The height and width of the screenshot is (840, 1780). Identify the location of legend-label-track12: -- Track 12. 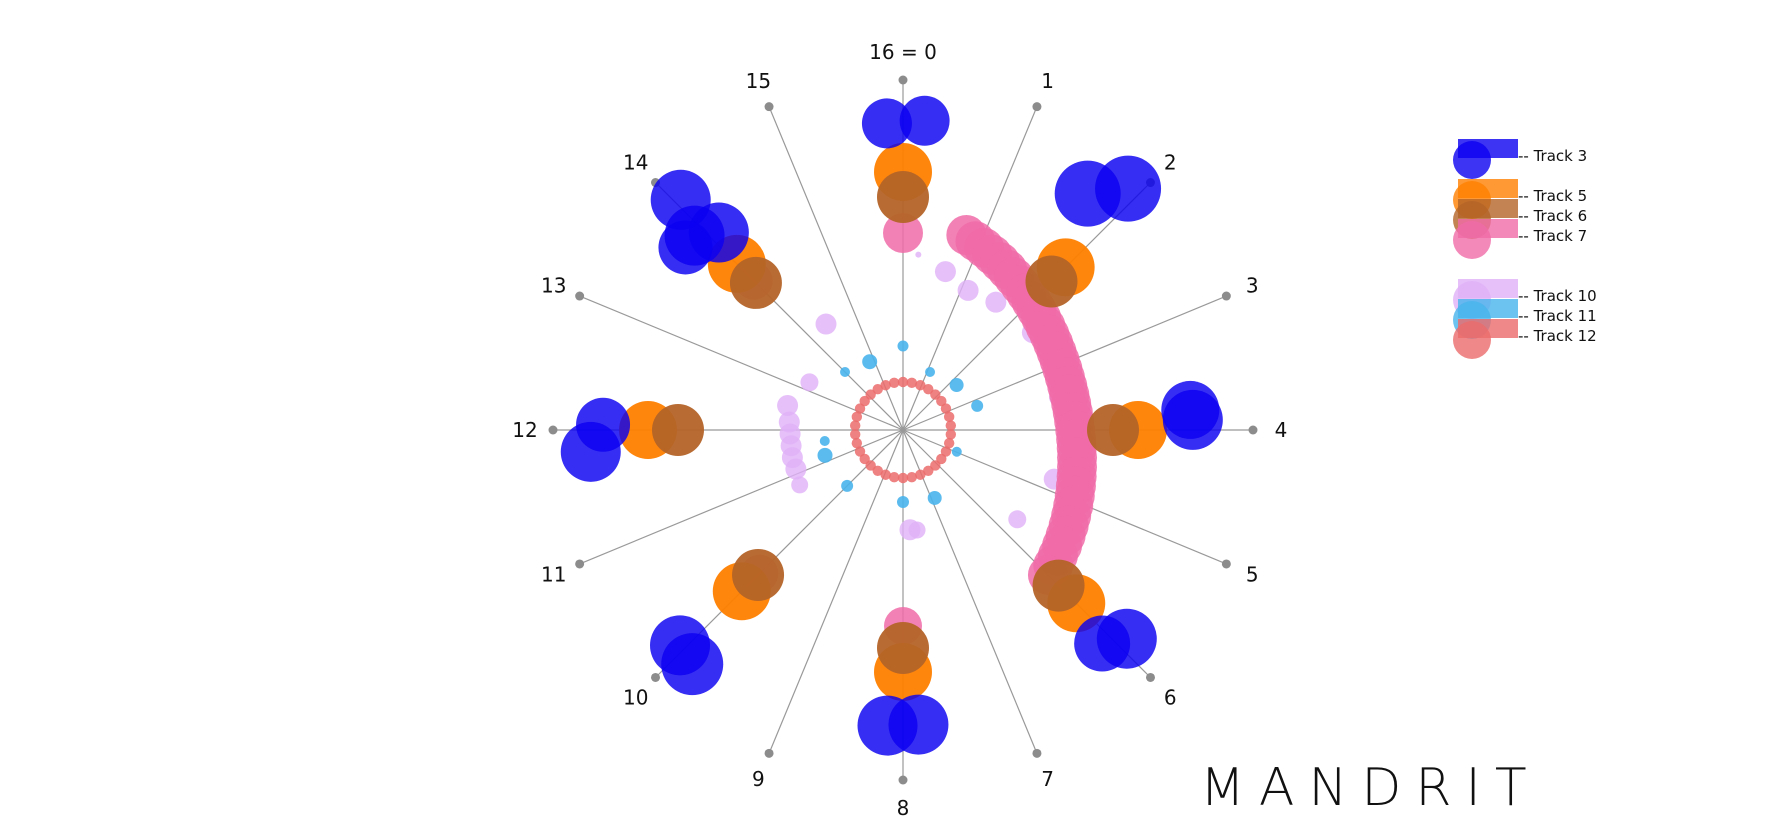
(1557, 336).